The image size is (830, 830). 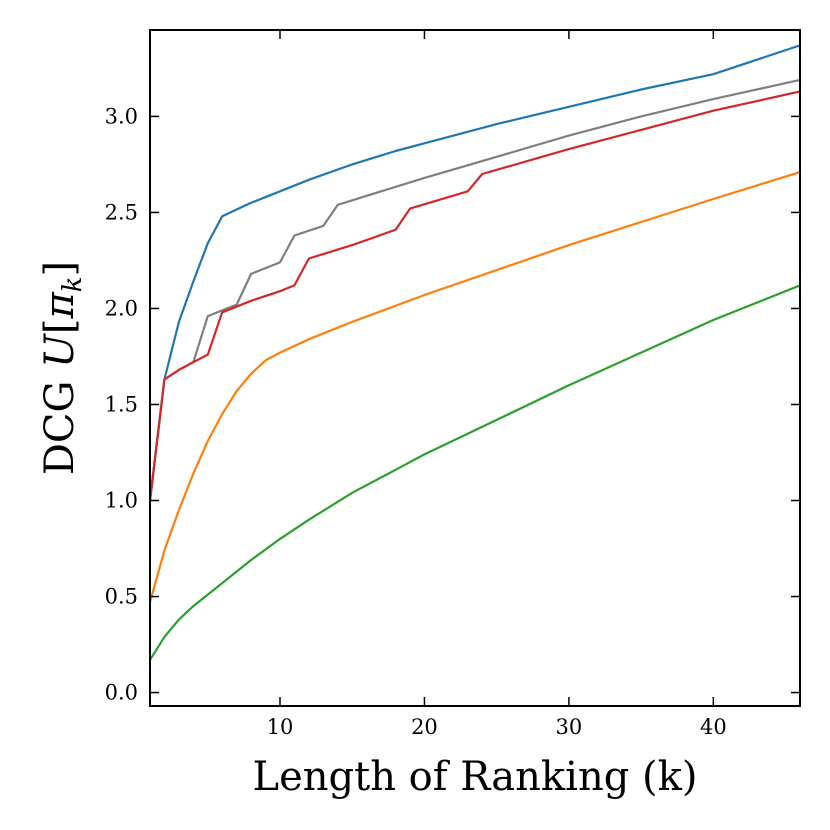 I want to click on x-tick-label: 30, so click(x=569, y=727).